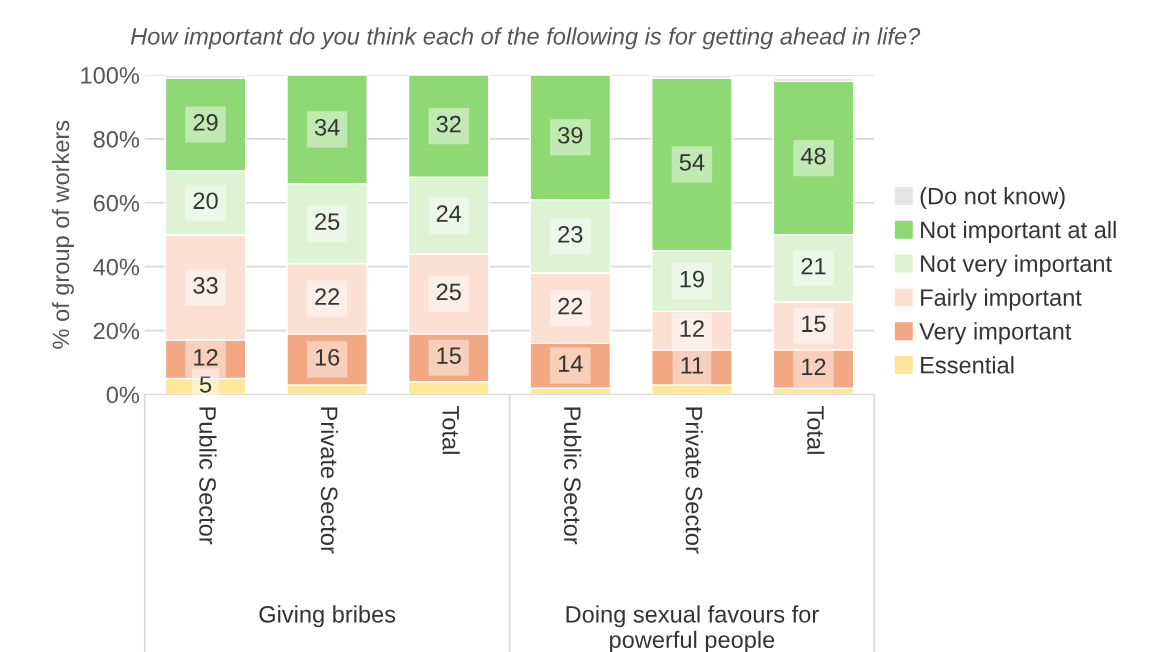 The height and width of the screenshot is (652, 1158). Describe the element at coordinates (205, 201) in the screenshot. I see `data-label: 20` at that location.